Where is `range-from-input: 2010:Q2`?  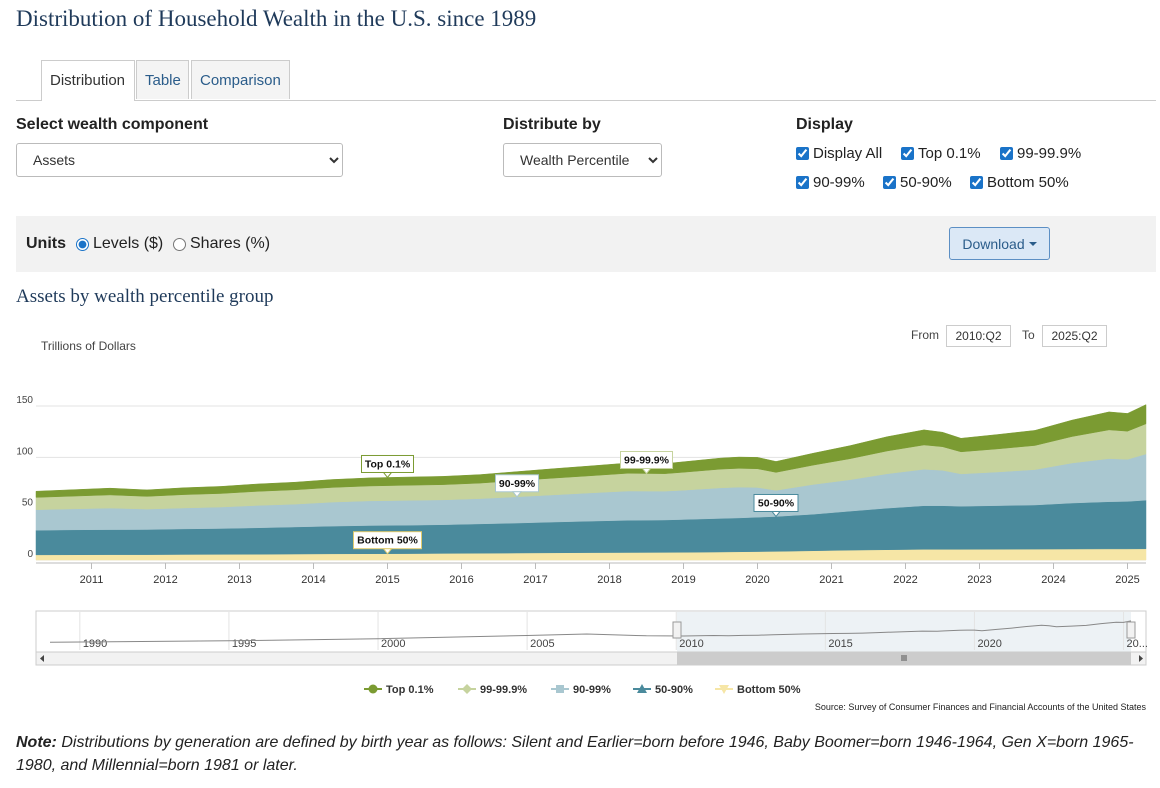
range-from-input: 2010:Q2 is located at coordinates (978, 336).